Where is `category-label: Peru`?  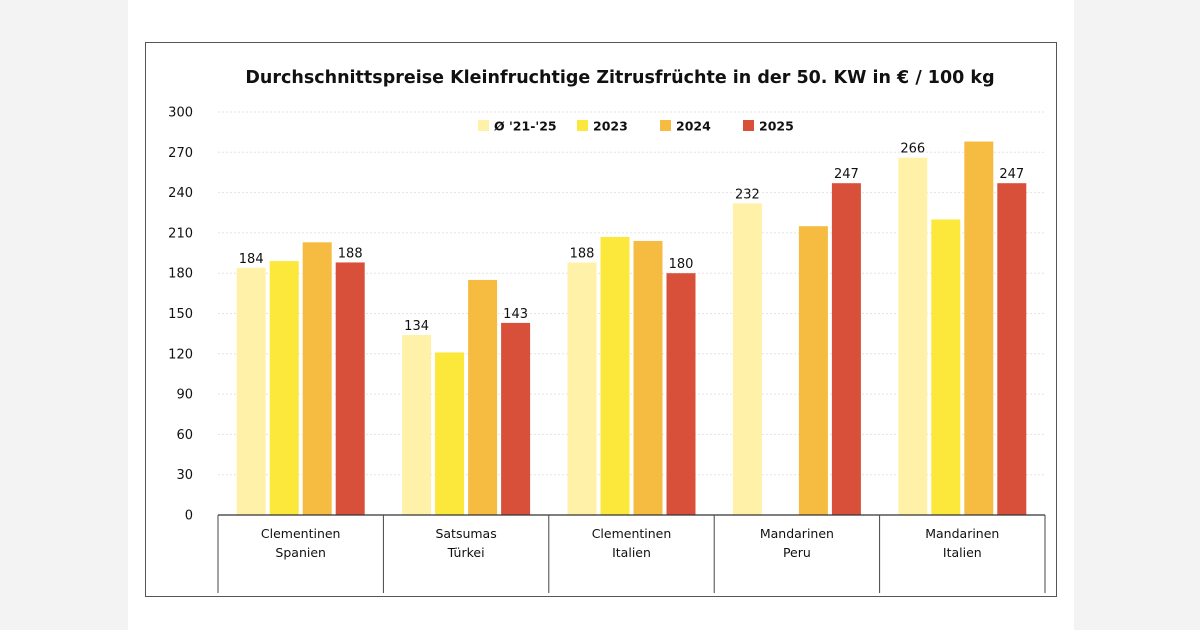
category-label: Peru is located at coordinates (797, 552).